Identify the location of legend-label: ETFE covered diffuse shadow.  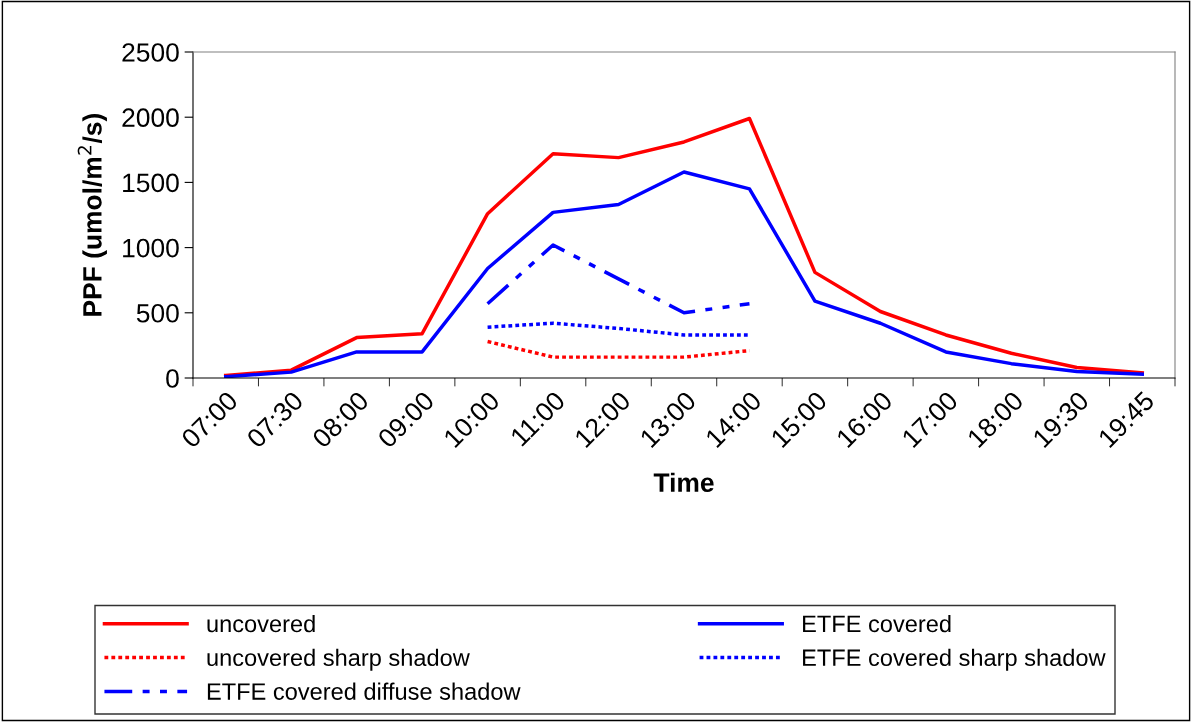
(364, 691).